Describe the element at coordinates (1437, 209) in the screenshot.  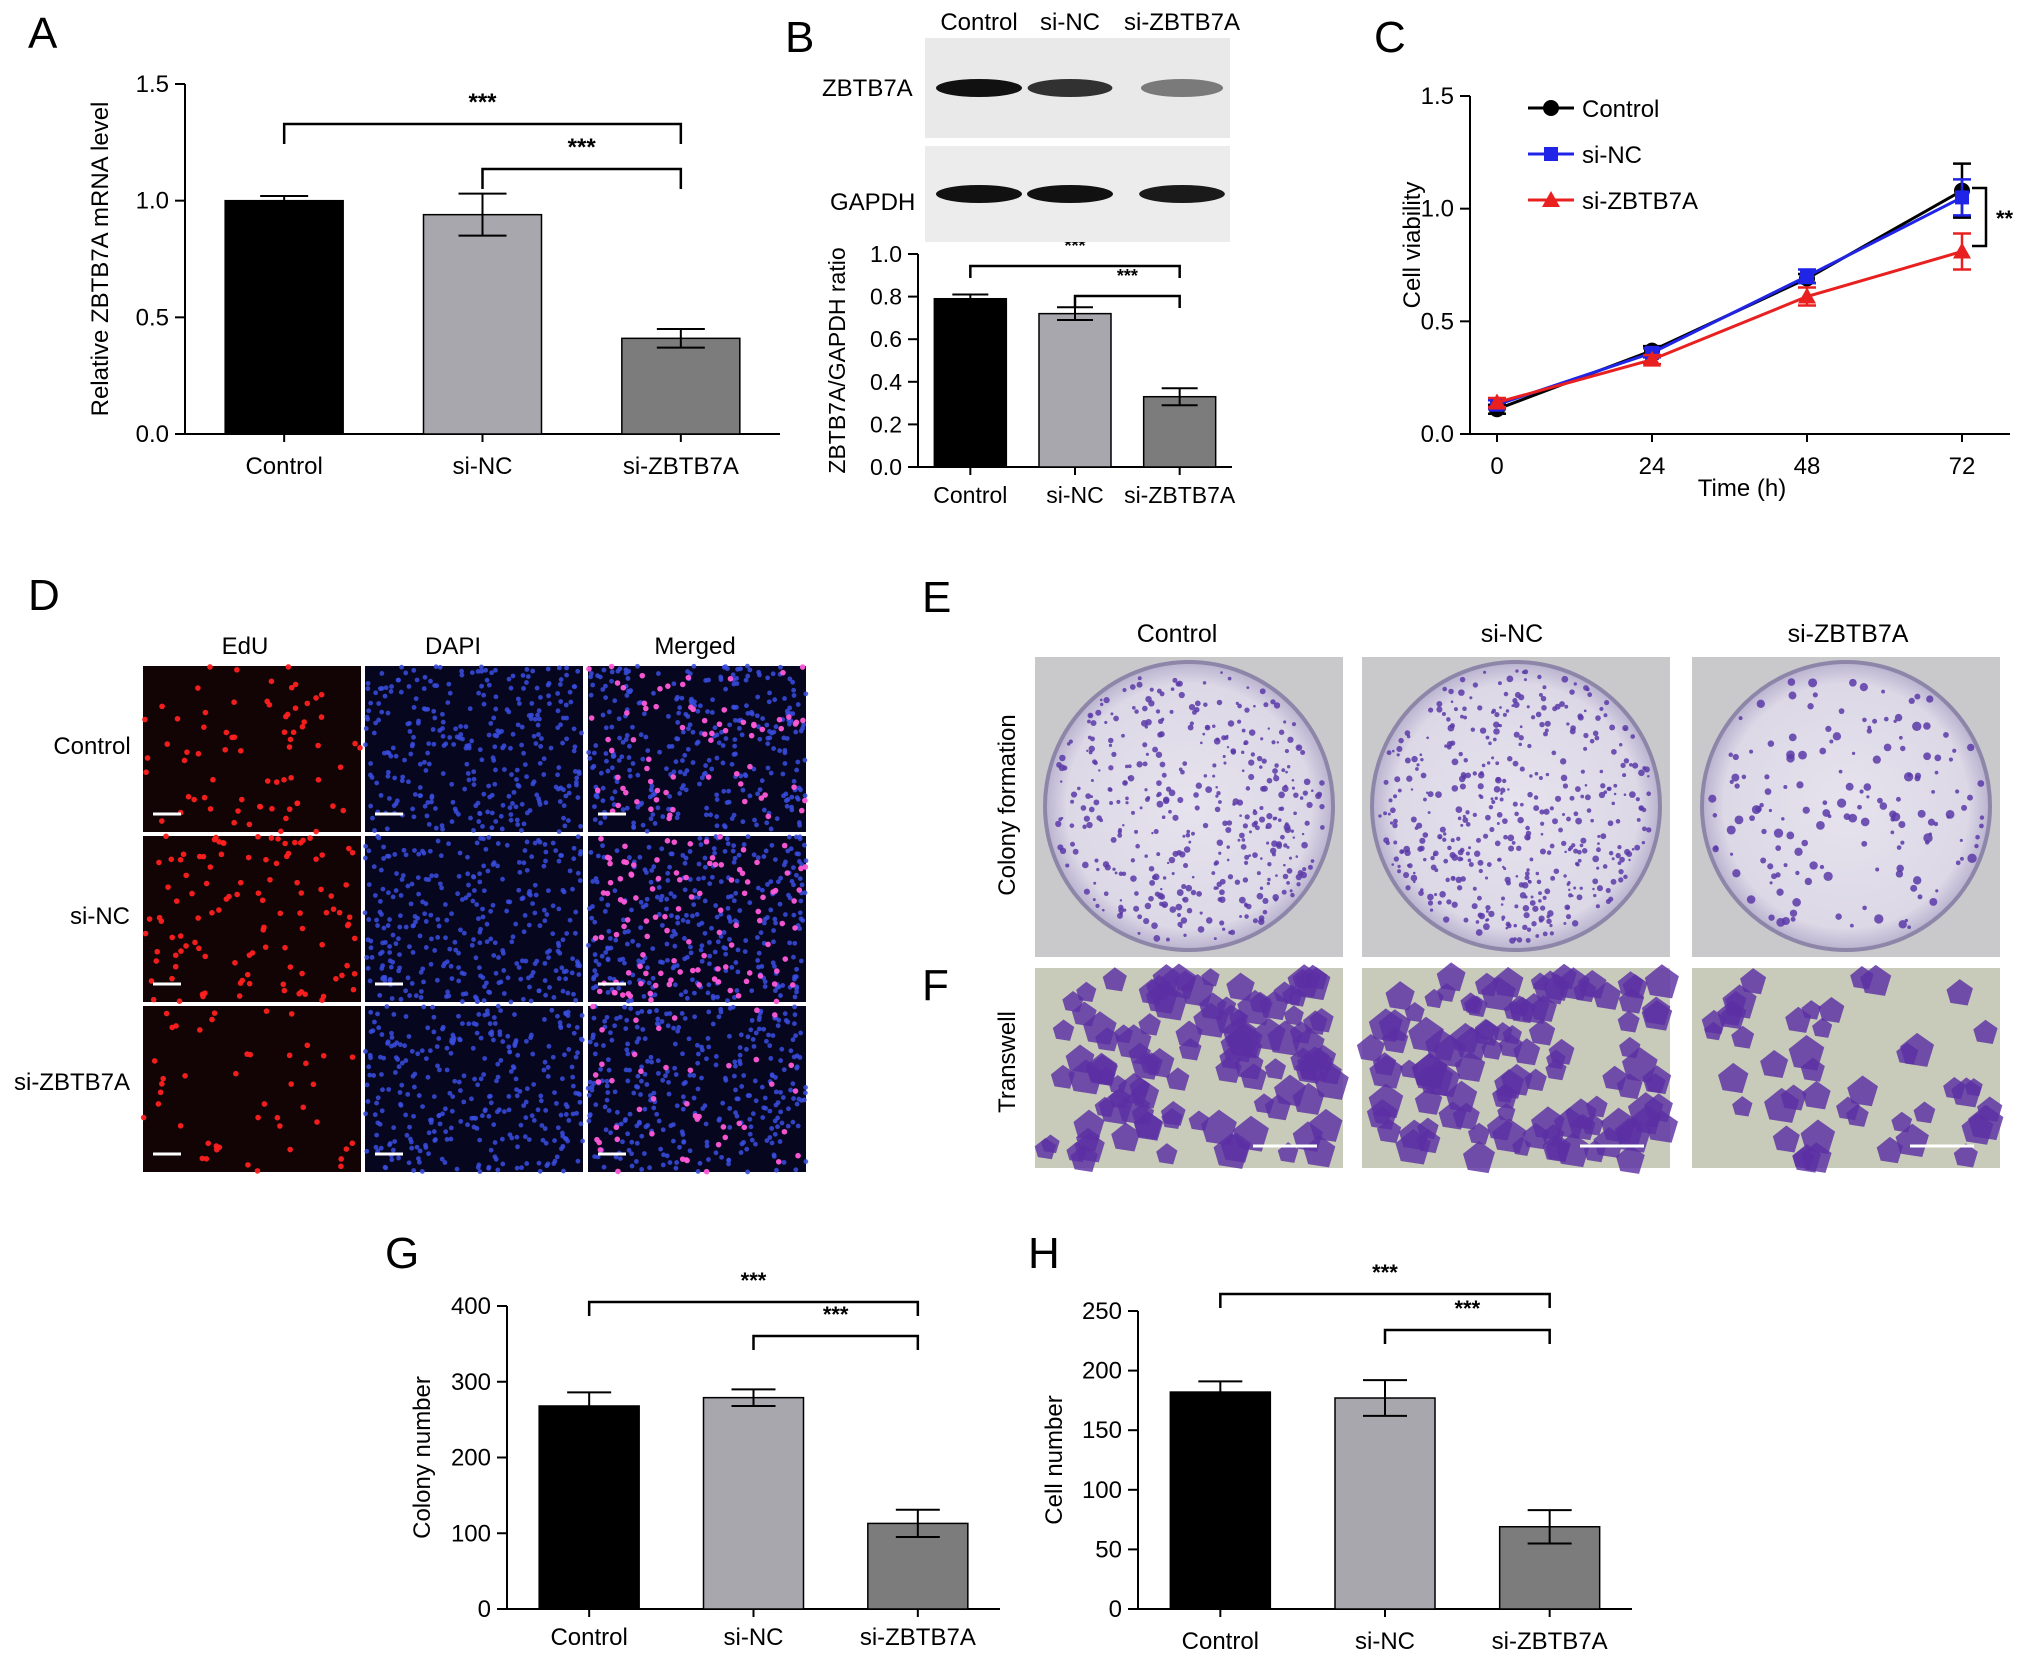
I see `y-tick-label: 1.0` at that location.